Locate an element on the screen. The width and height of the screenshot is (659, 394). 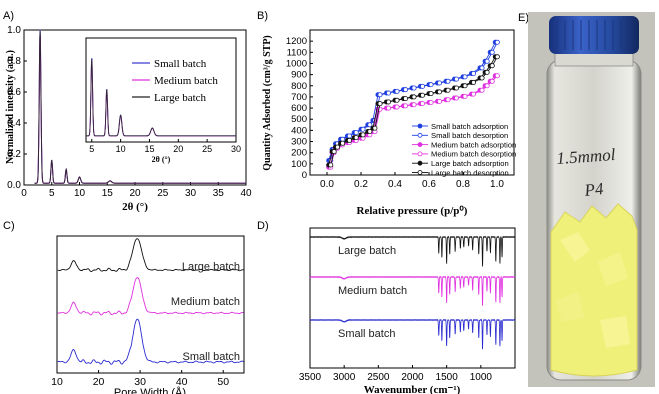
chart-a-series-line is located at coordinates (140, 107).